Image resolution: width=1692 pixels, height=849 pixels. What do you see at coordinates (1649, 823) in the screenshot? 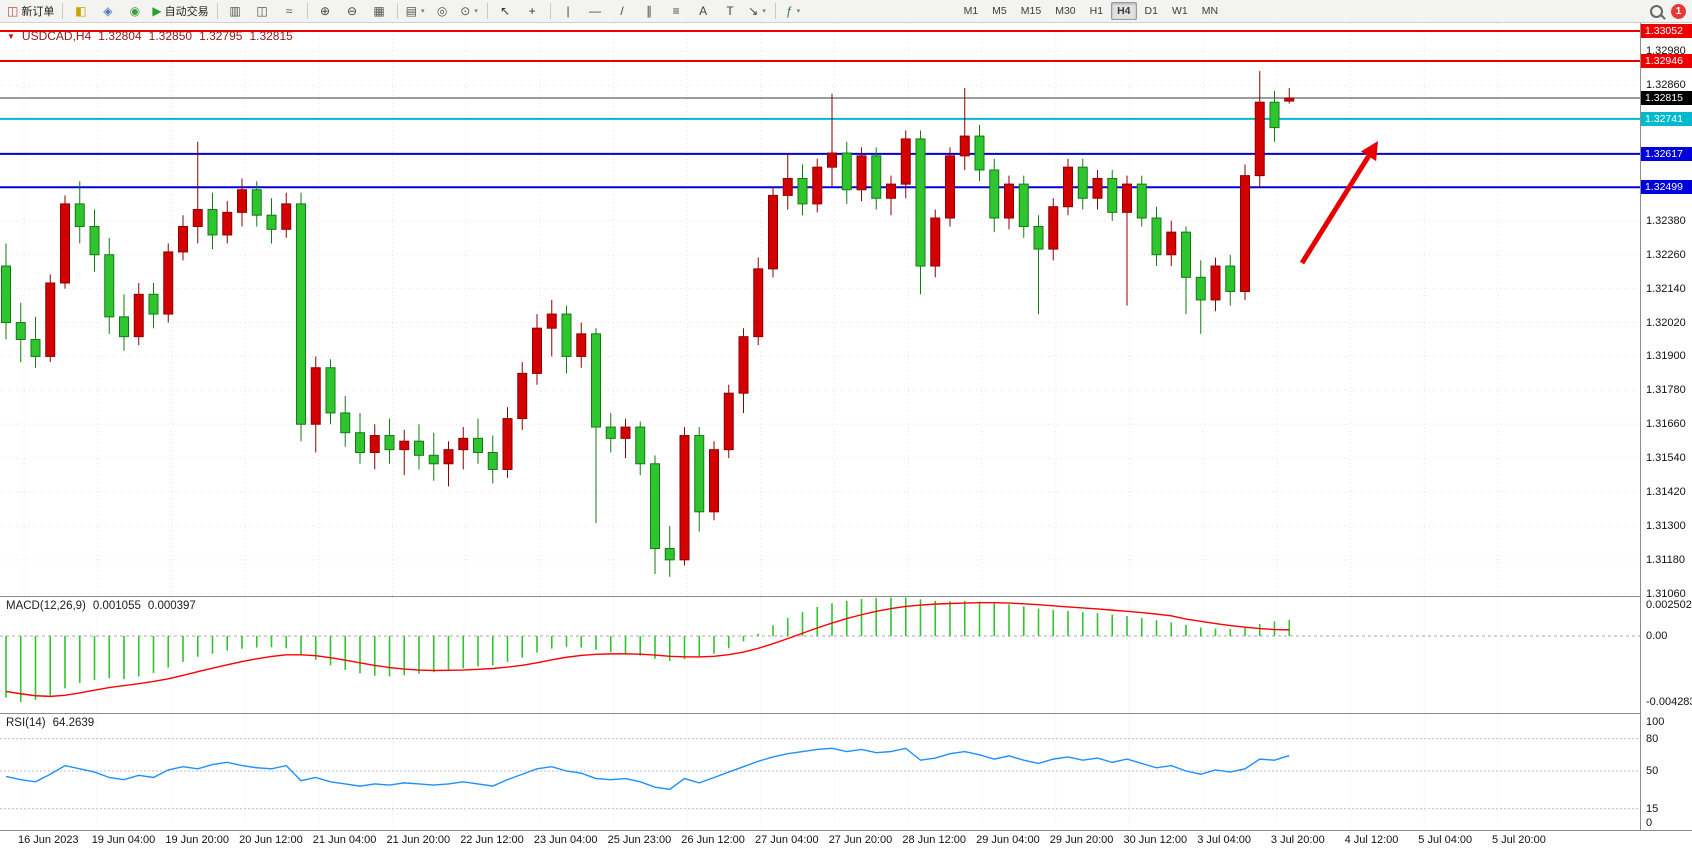
I see `rsi-axis-label: 0` at bounding box center [1649, 823].